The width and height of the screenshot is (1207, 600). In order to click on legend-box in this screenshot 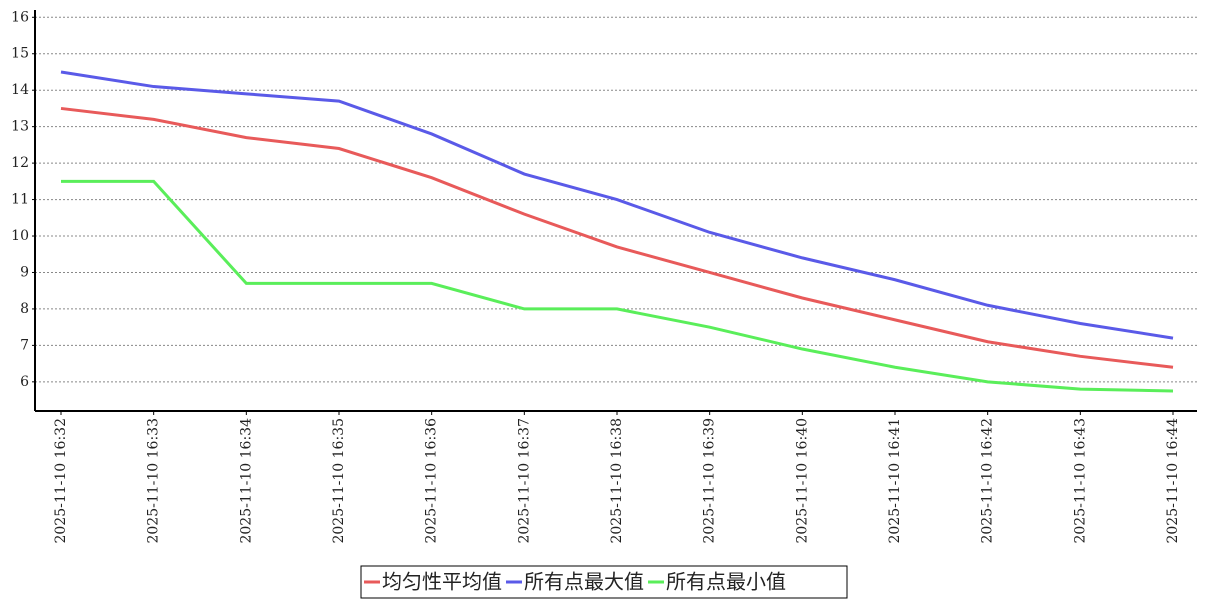, I will do `click(604, 582)`.